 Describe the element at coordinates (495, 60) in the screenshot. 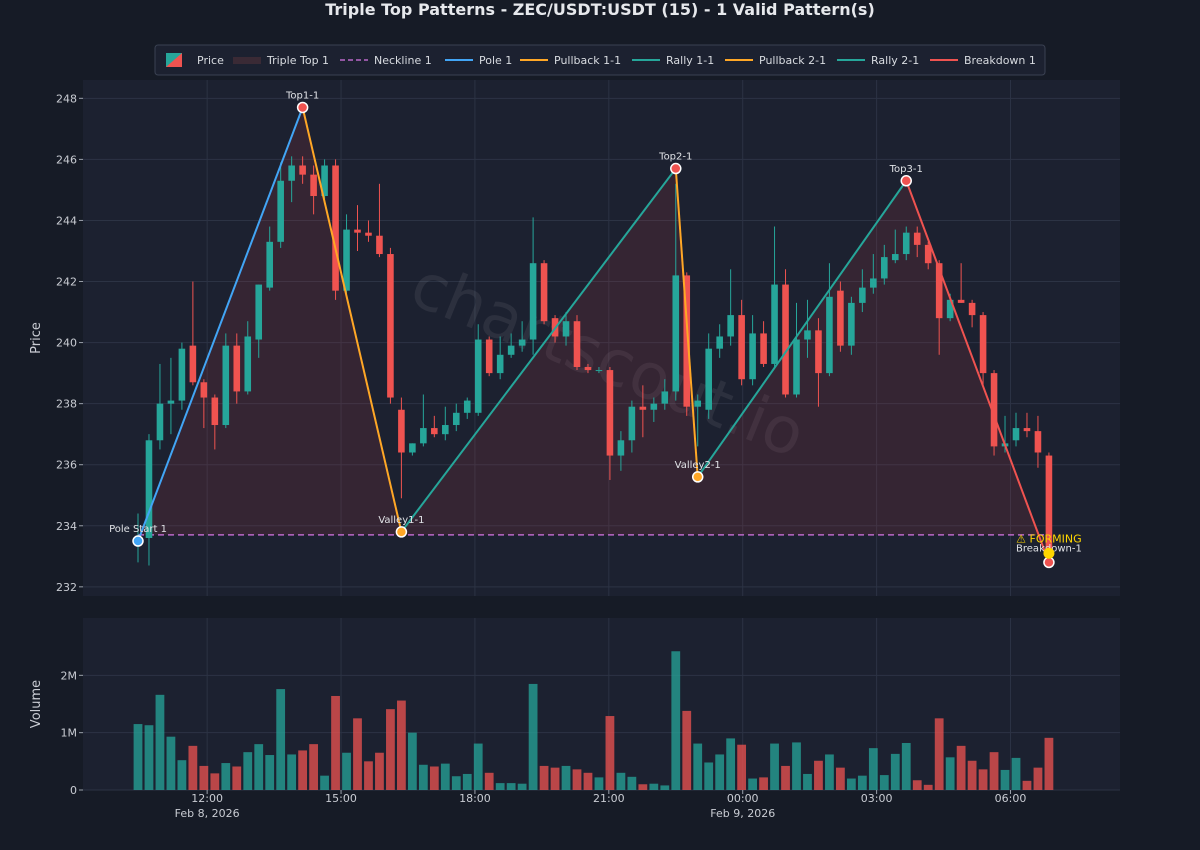

I see `legend-label: Pole 1` at that location.